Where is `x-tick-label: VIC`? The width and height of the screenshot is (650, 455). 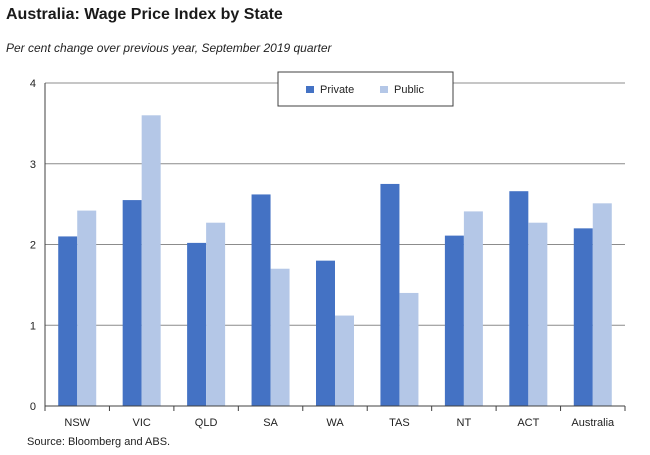
x-tick-label: VIC is located at coordinates (141, 423).